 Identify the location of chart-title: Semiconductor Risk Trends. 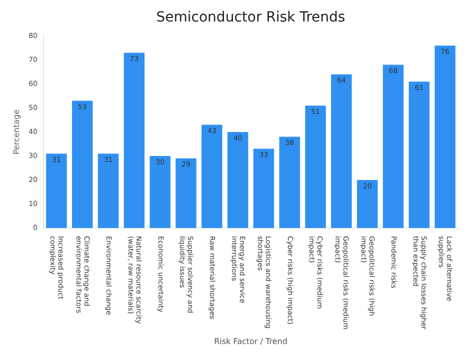
(251, 18).